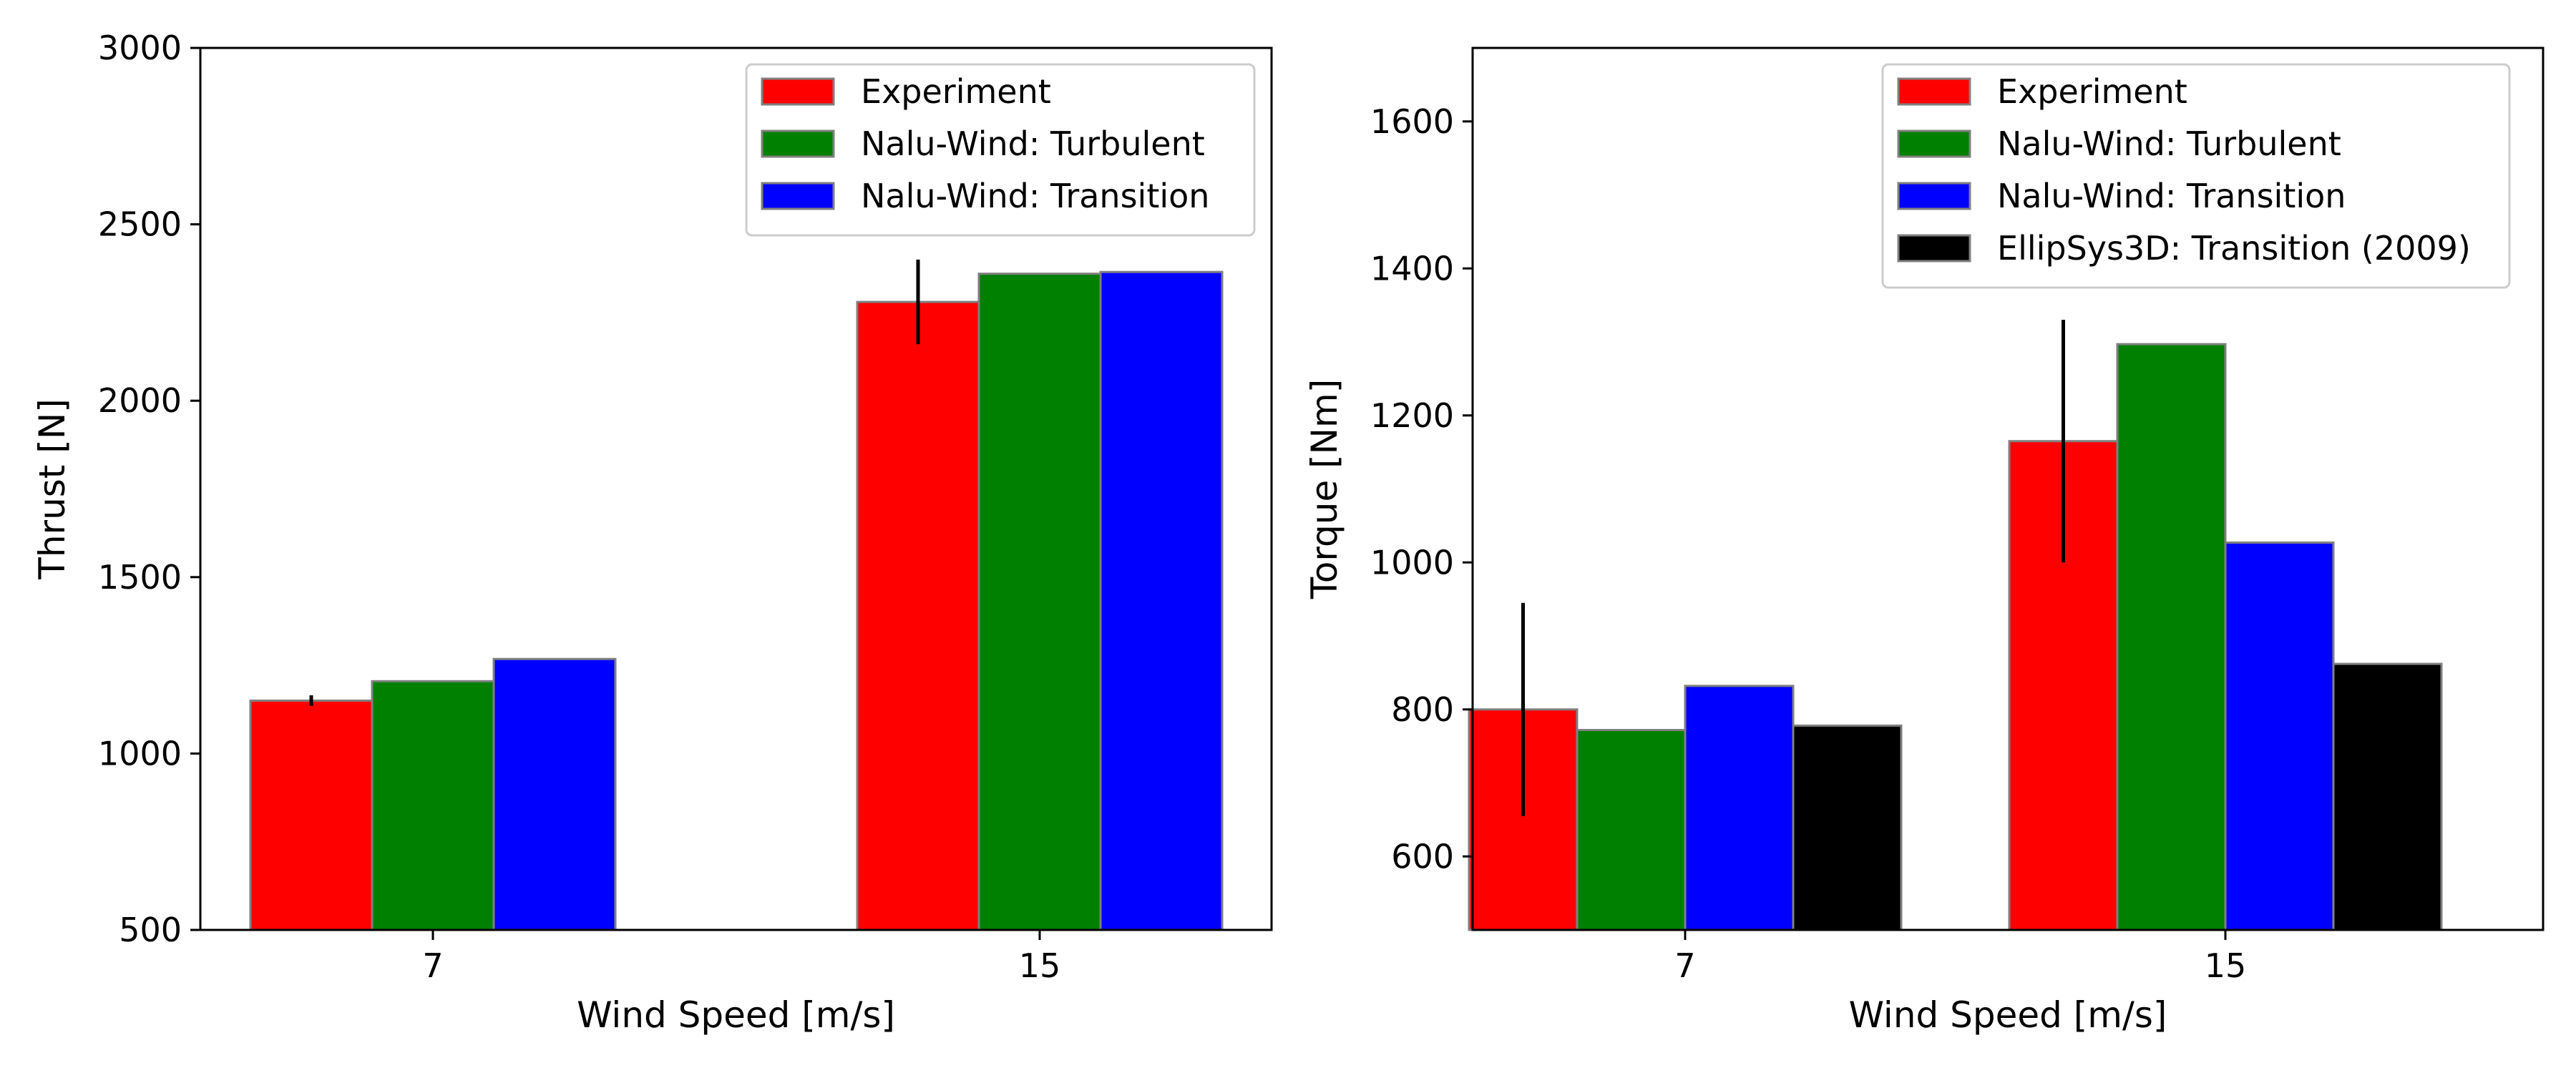 Image resolution: width=2576 pixels, height=1073 pixels. Describe the element at coordinates (1422, 709) in the screenshot. I see `y-tick-label: 800` at that location.